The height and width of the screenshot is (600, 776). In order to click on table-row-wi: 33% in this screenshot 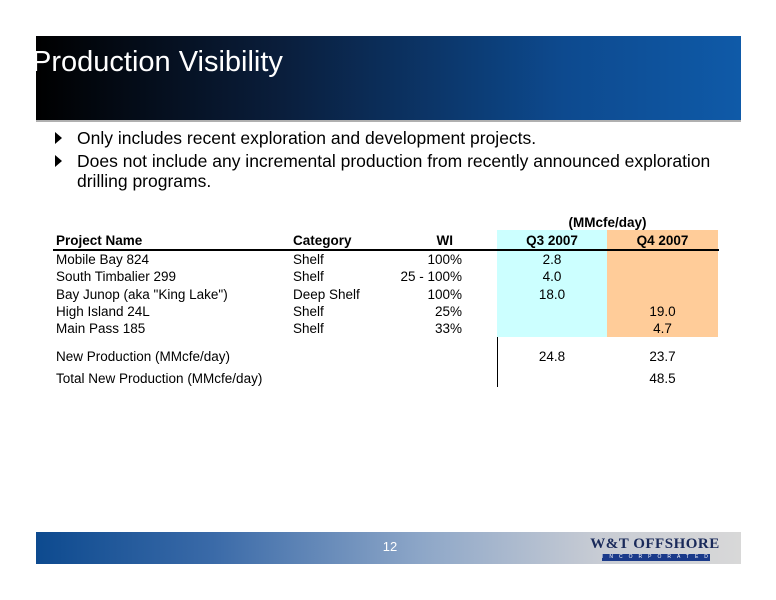, I will do `click(448, 328)`.